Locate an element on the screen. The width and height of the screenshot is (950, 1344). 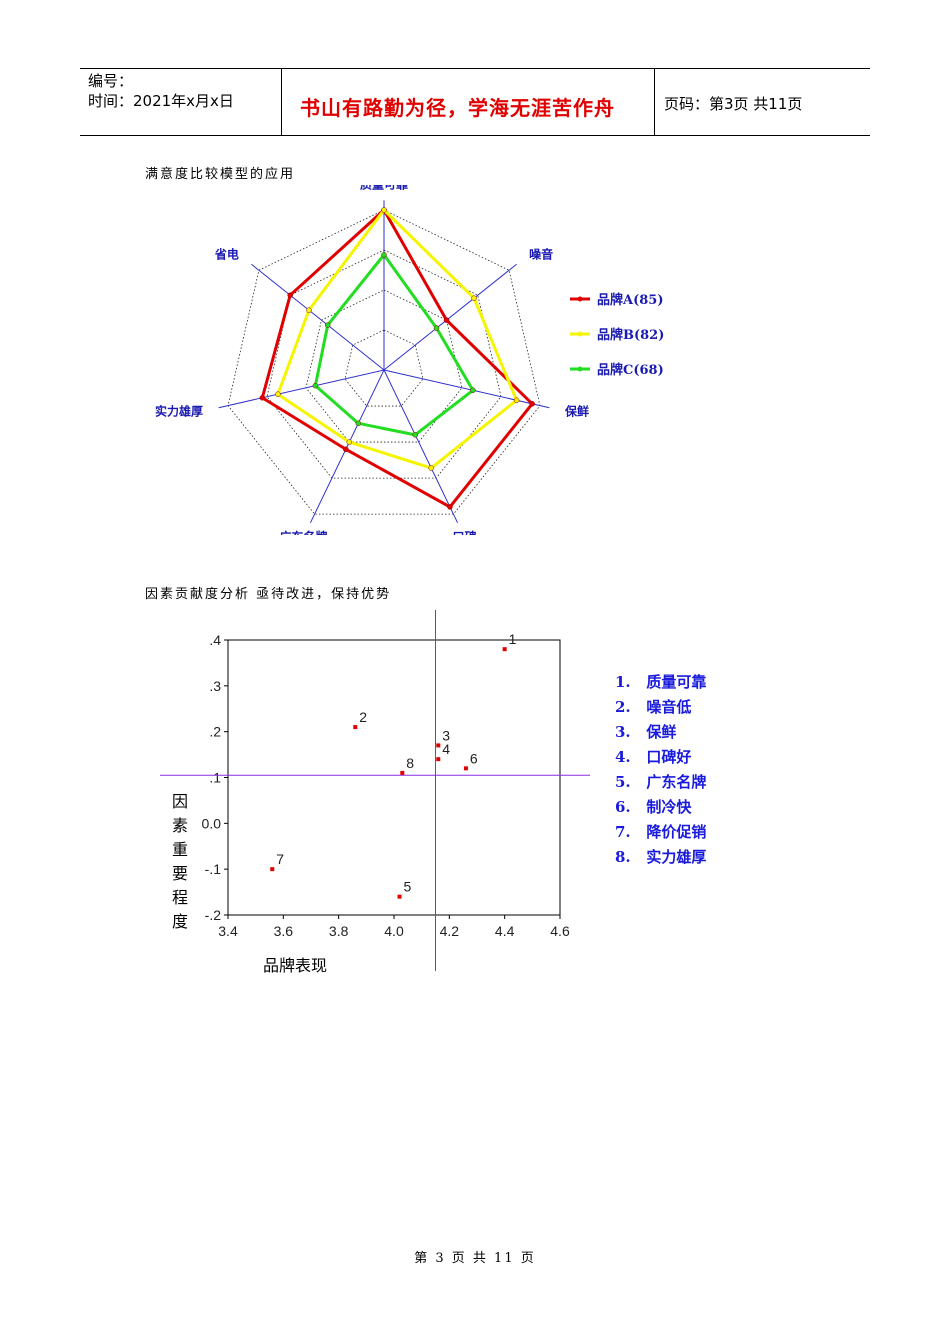
y-tick-label: -.1 is located at coordinates (213, 869).